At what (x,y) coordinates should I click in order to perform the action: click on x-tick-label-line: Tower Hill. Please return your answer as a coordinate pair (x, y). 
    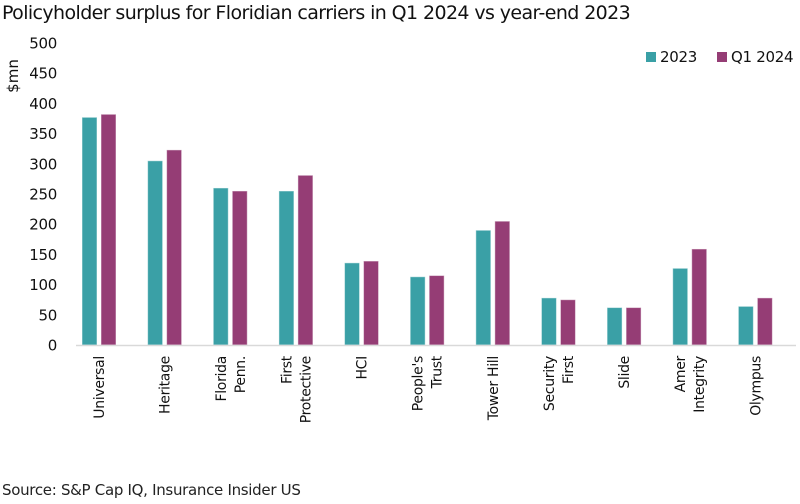
    Looking at the image, I should click on (494, 388).